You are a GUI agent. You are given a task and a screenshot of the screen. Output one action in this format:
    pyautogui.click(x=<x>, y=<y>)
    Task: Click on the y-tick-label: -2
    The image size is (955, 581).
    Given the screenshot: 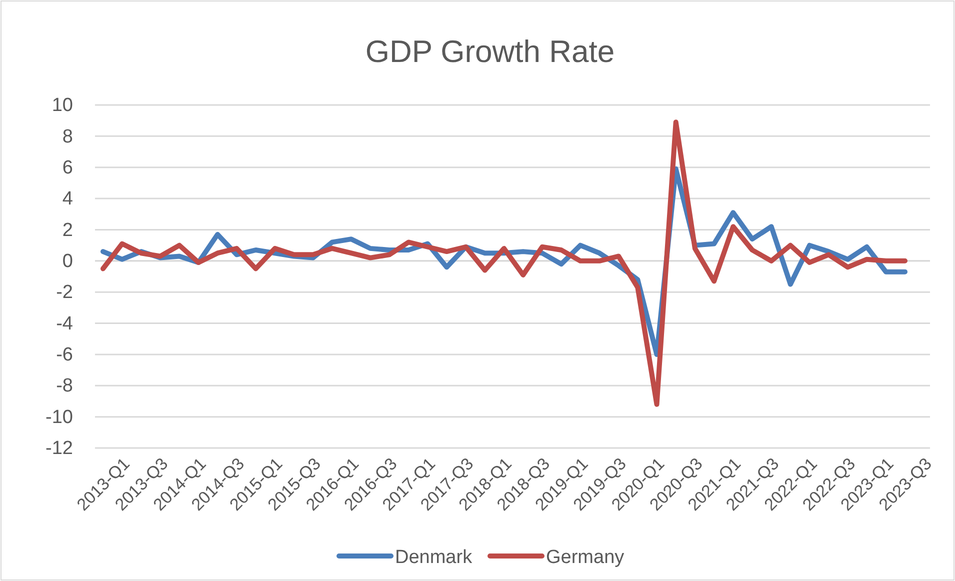 What is the action you would take?
    pyautogui.click(x=64, y=293)
    